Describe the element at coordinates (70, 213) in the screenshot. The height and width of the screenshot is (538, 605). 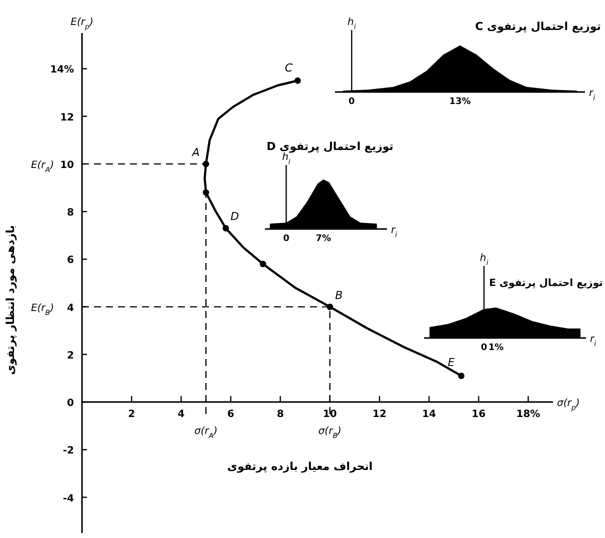
I see `y-tick-label: 8` at that location.